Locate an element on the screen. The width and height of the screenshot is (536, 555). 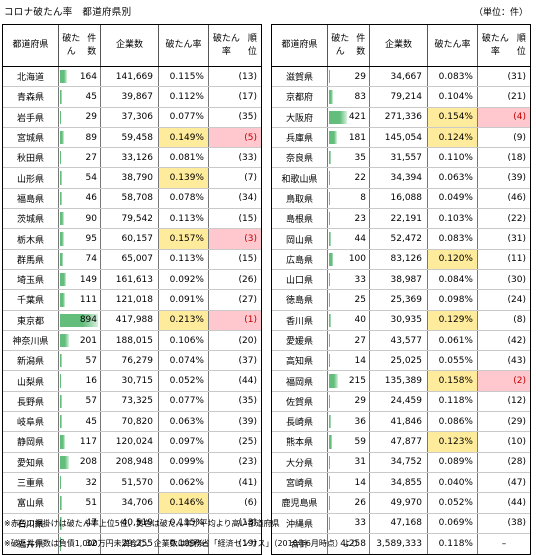
companies-cell: 208,948 is located at coordinates (130, 462).